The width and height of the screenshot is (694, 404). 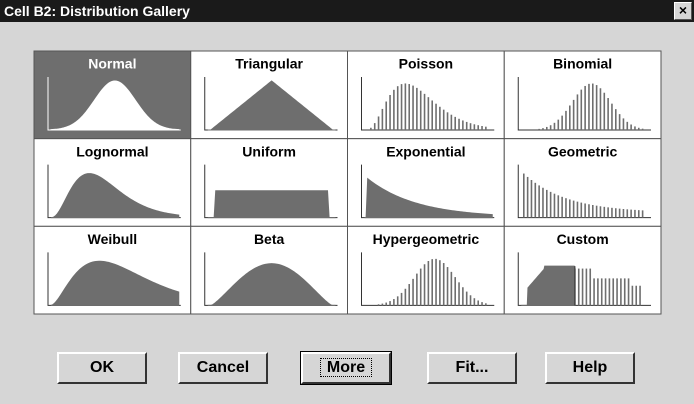 I want to click on tile-label: Geometric, so click(x=582, y=151).